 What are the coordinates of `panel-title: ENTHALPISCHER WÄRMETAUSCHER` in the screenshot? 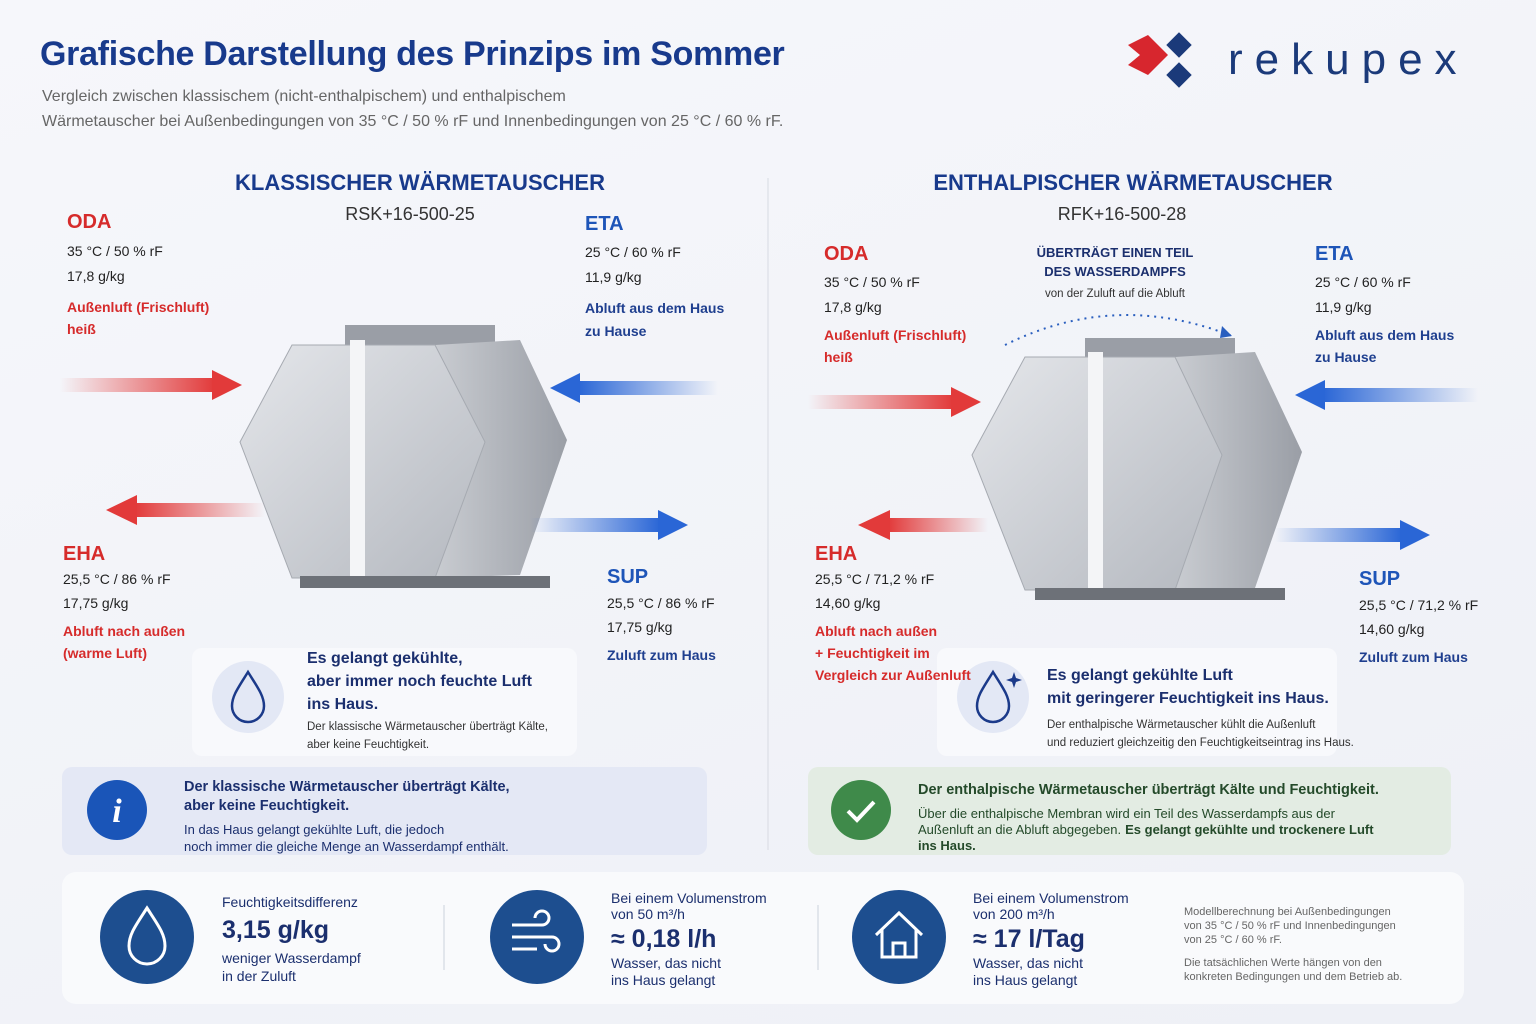 It's located at (1133, 182).